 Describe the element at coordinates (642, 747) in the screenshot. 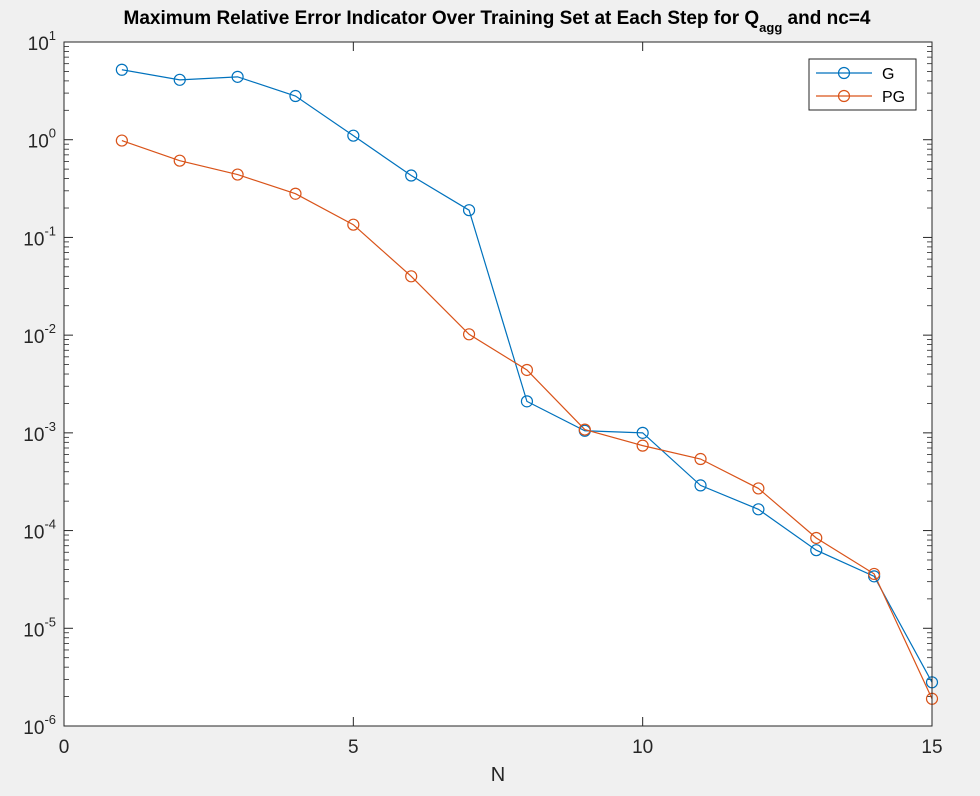

I see `x-tick-label: 10` at that location.